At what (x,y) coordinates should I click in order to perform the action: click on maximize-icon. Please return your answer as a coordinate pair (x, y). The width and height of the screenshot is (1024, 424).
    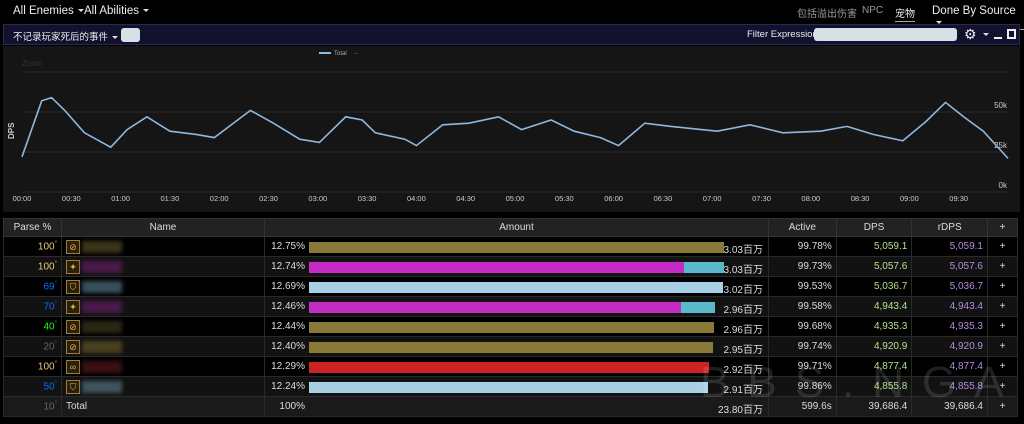
    Looking at the image, I should click on (1011, 34).